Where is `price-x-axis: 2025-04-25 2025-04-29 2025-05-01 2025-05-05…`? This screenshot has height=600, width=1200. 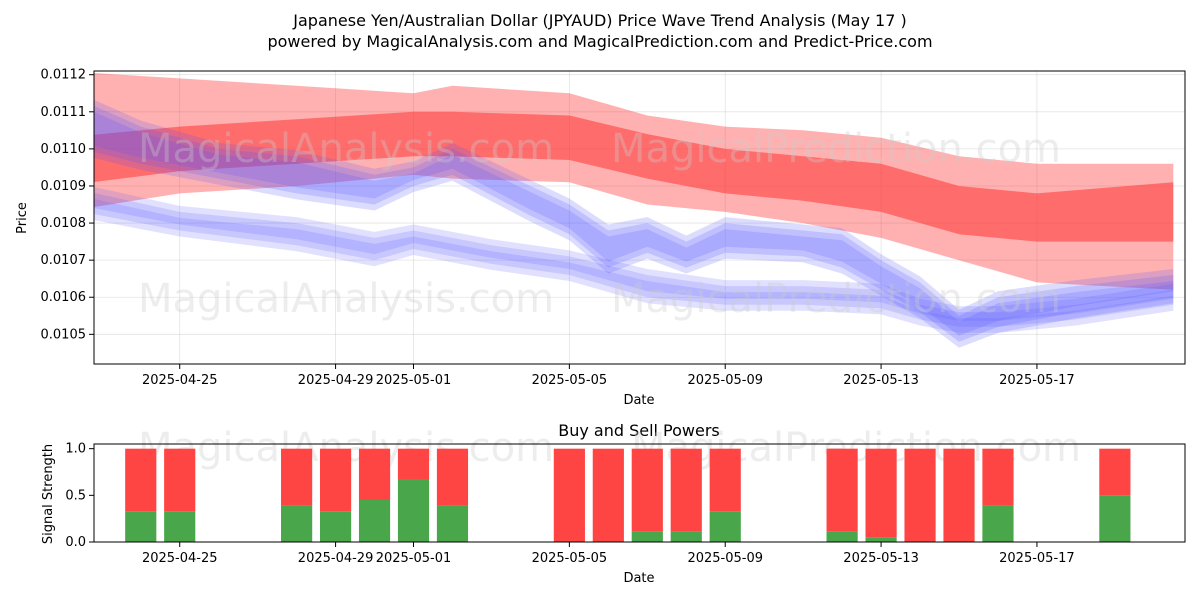 price-x-axis: 2025-04-25 2025-04-29 2025-05-01 2025-05-05… is located at coordinates (608, 376).